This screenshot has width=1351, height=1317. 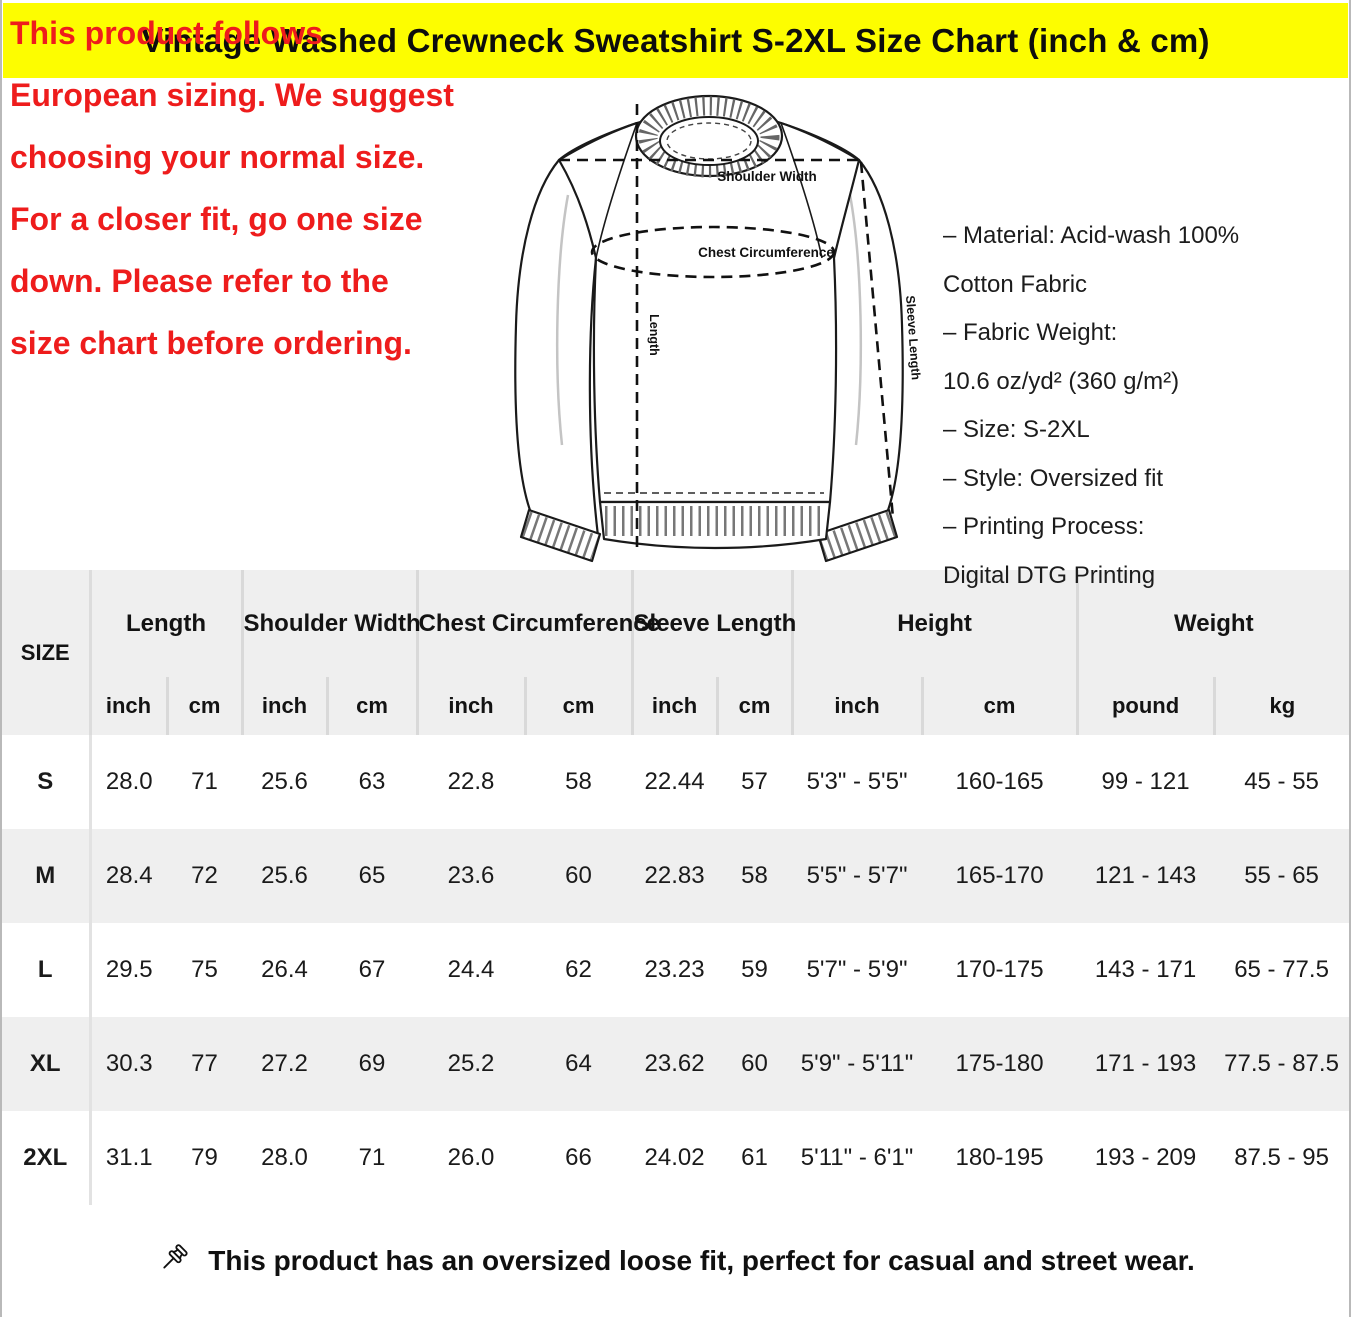 I want to click on table-cell: 99 - 121, so click(x=1145, y=781).